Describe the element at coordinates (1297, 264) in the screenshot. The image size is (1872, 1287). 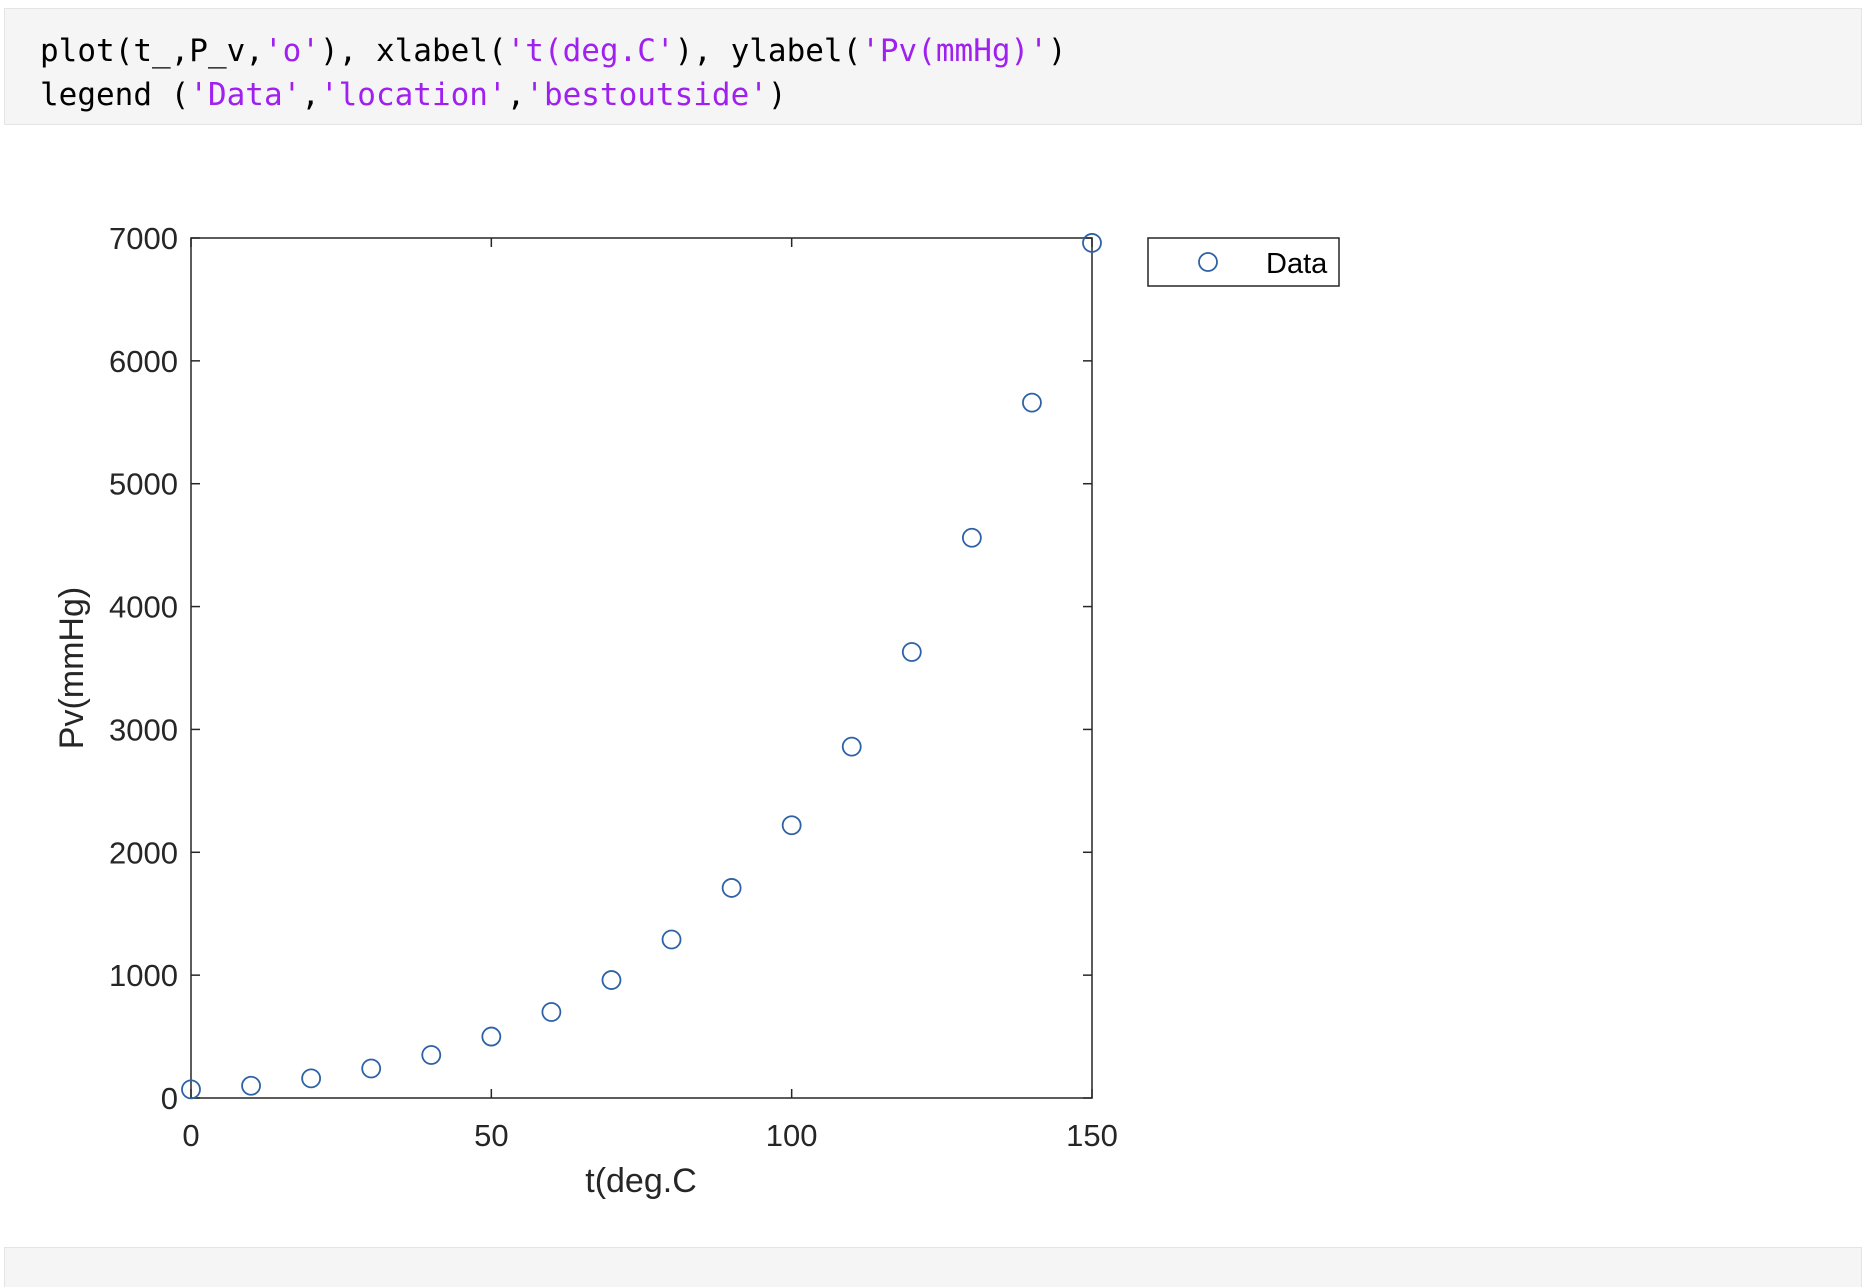
I see `legend-entry-data: Data` at that location.